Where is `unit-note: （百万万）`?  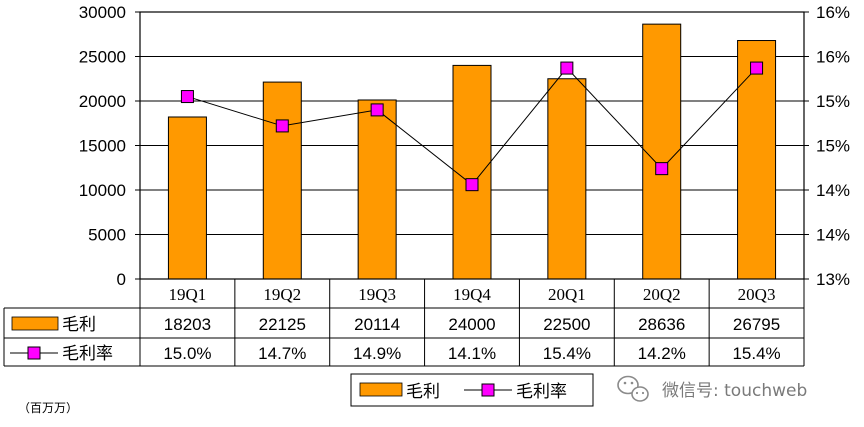 unit-note: （百万万） is located at coordinates (48, 408).